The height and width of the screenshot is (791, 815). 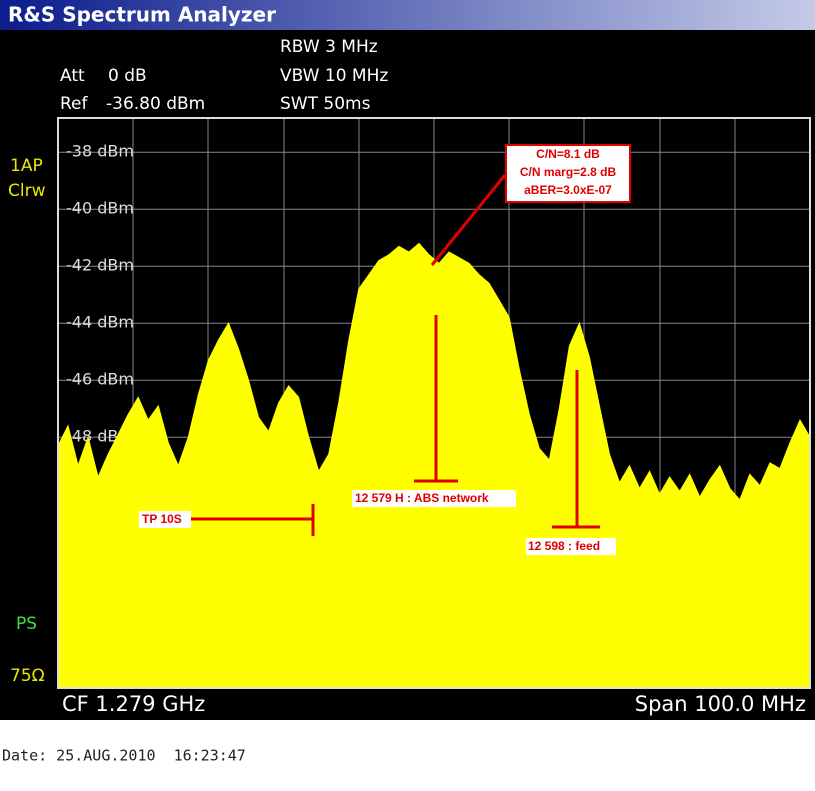 I want to click on span: Span 100.0 MHz, so click(x=720, y=704).